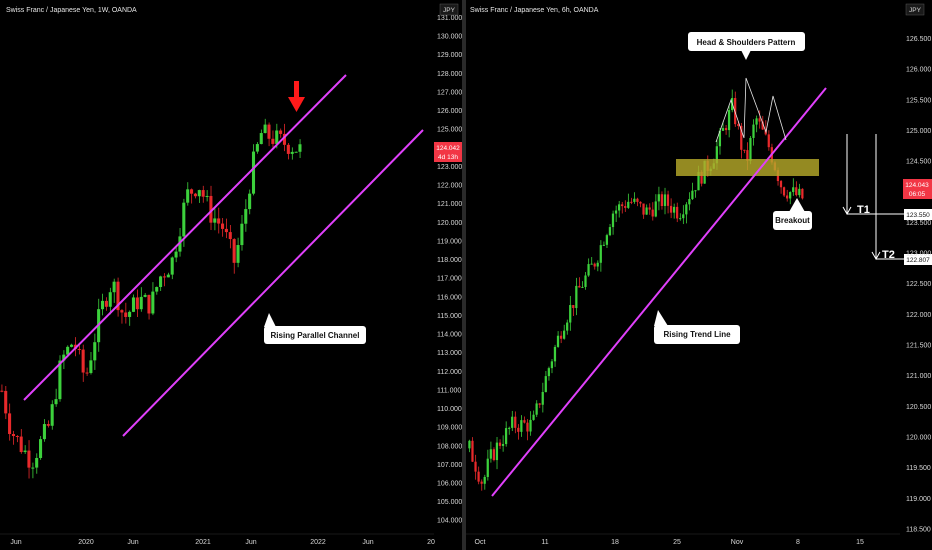 Image resolution: width=932 pixels, height=550 pixels. Describe the element at coordinates (918, 214) in the screenshot. I see `t1-level-box` at that location.